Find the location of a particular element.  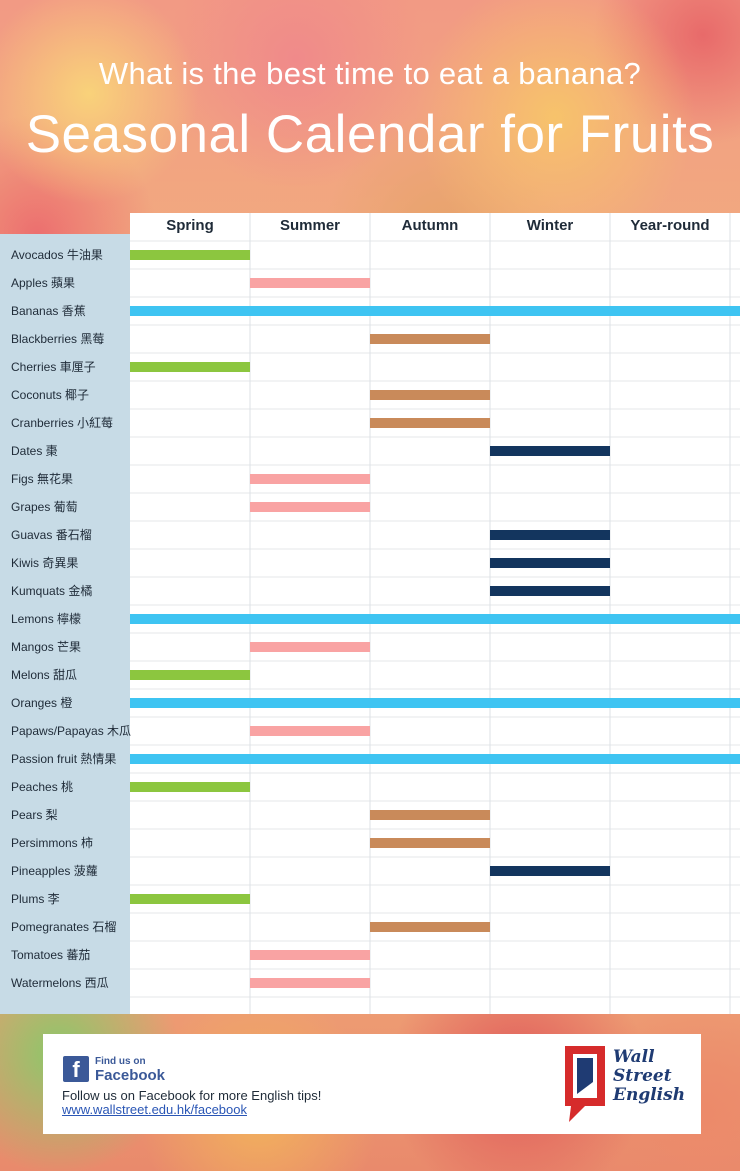

fruit-label: Melons 甜瓜 is located at coordinates (44, 675).